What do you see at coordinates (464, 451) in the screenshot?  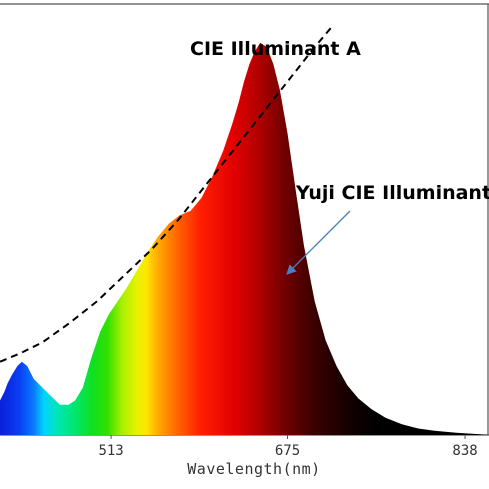 I see `x-tick-label: 838` at bounding box center [464, 451].